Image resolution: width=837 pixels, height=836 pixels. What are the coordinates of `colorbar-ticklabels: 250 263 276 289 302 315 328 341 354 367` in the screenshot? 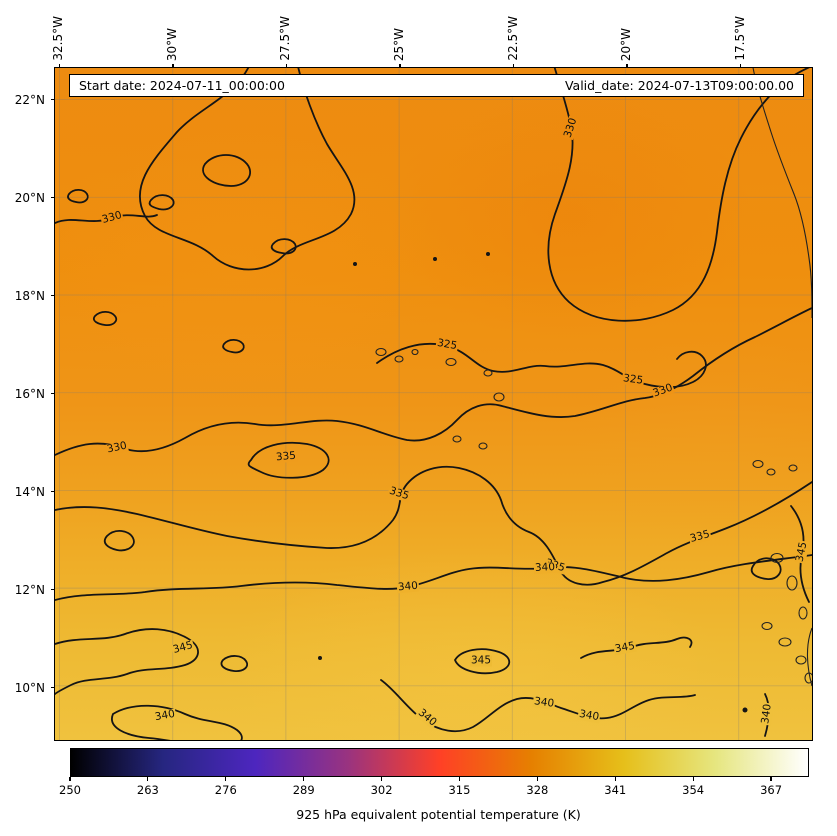 It's located at (433, 791).